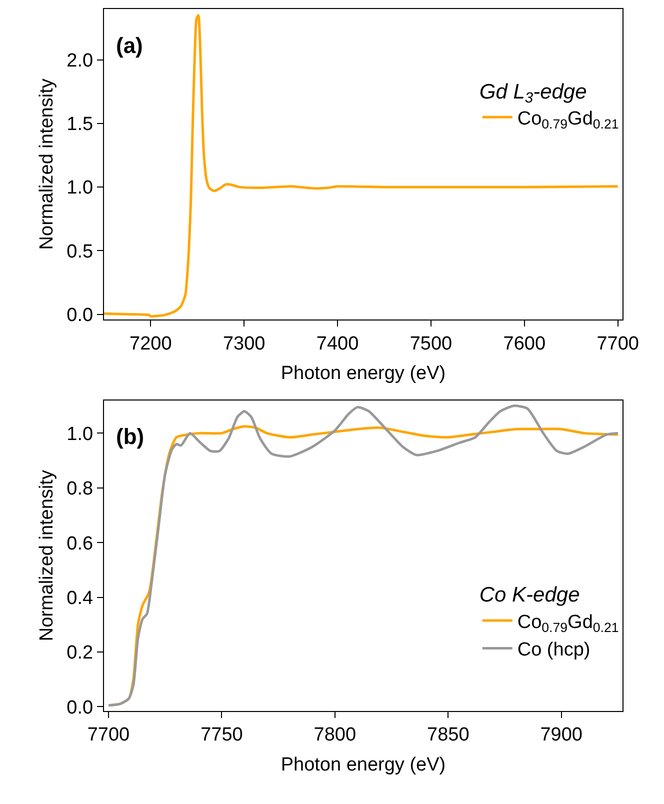 The width and height of the screenshot is (664, 804). Describe the element at coordinates (80, 653) in the screenshot. I see `y-tick-label: 0.2` at that location.